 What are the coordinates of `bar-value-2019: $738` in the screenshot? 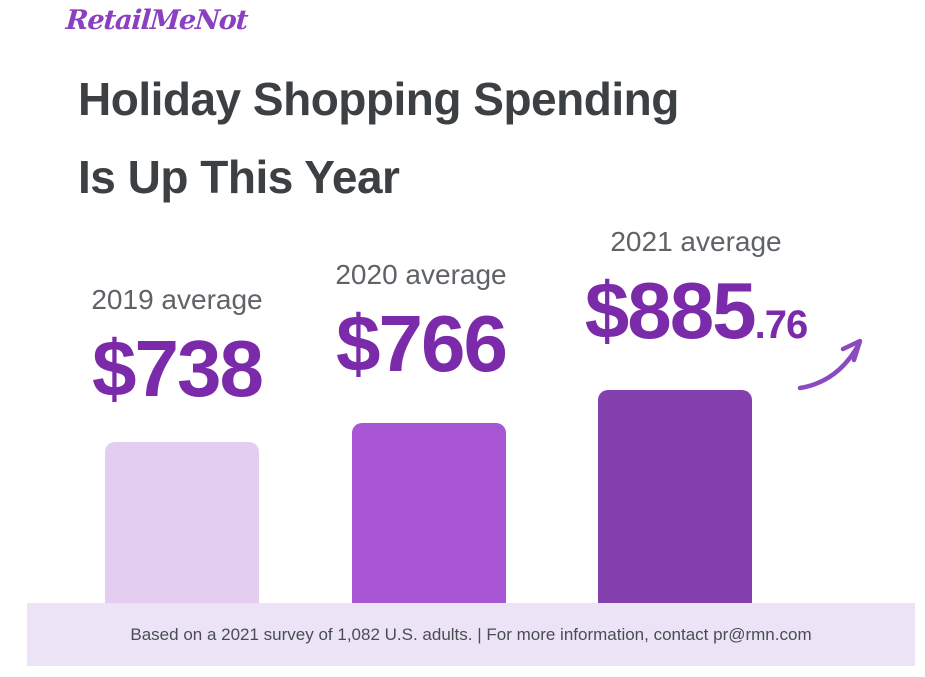 It's located at (177, 376).